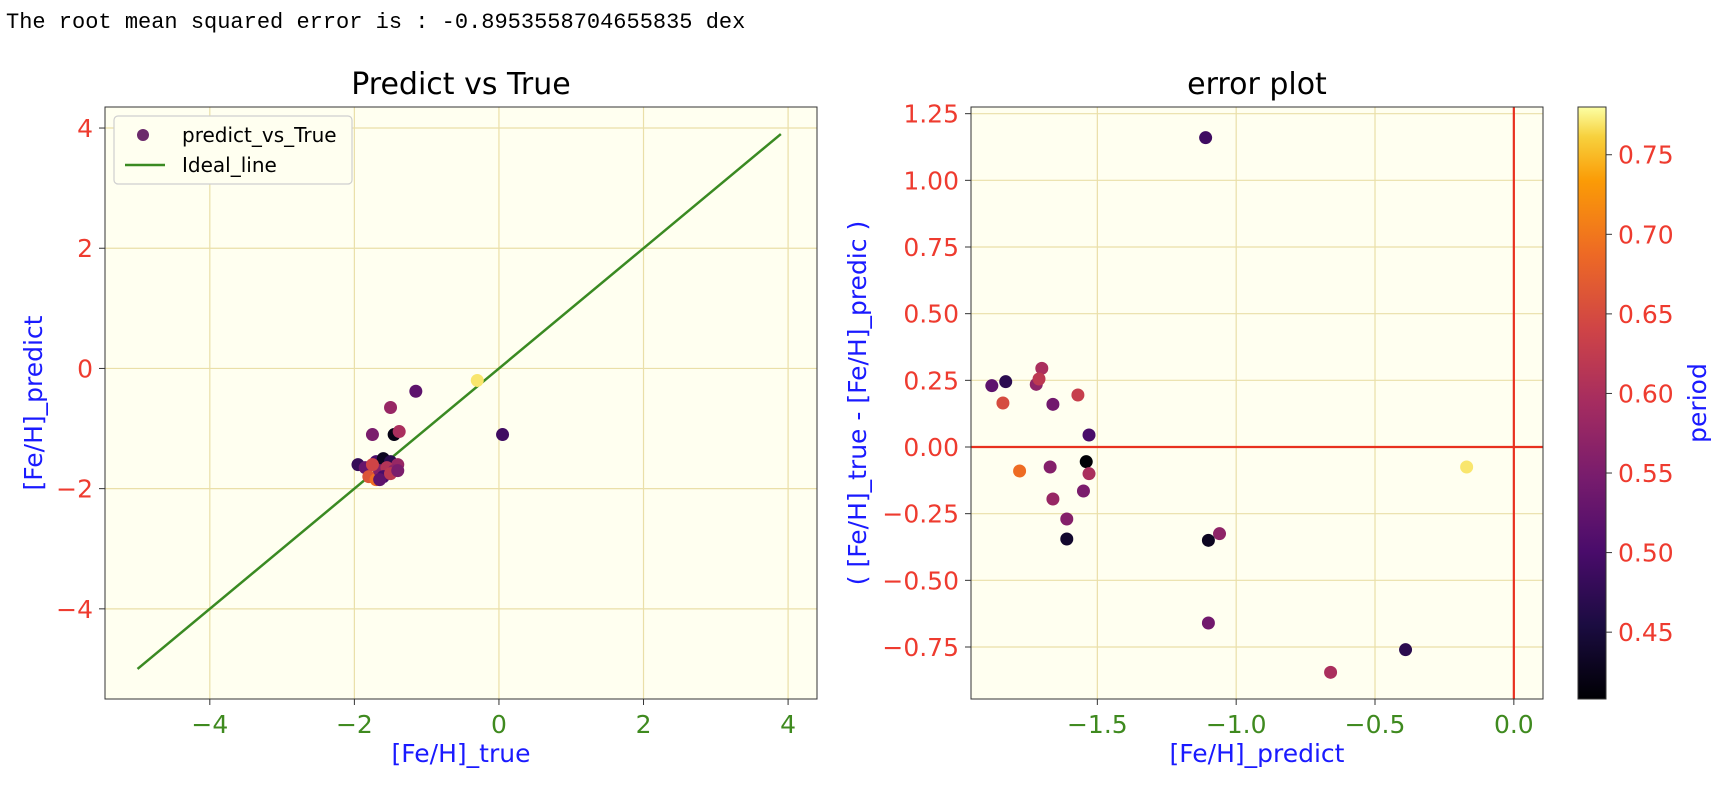 The width and height of the screenshot is (1718, 788). I want to click on y-tick-label: 0, so click(85, 368).